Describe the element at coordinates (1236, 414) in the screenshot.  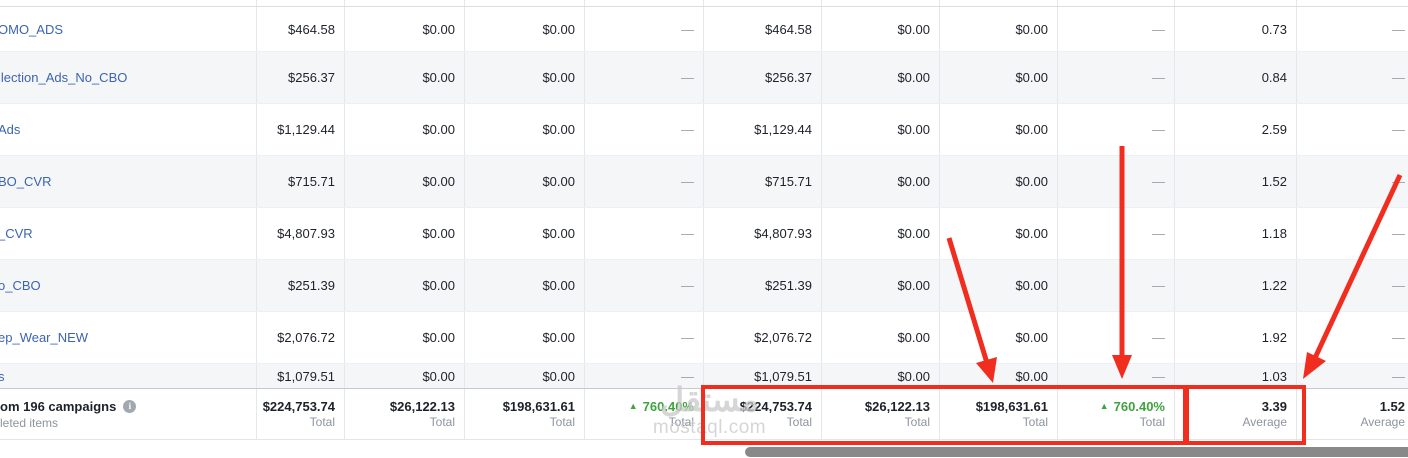
I see `footer-total-cell: ▲ 3.39 Average` at that location.